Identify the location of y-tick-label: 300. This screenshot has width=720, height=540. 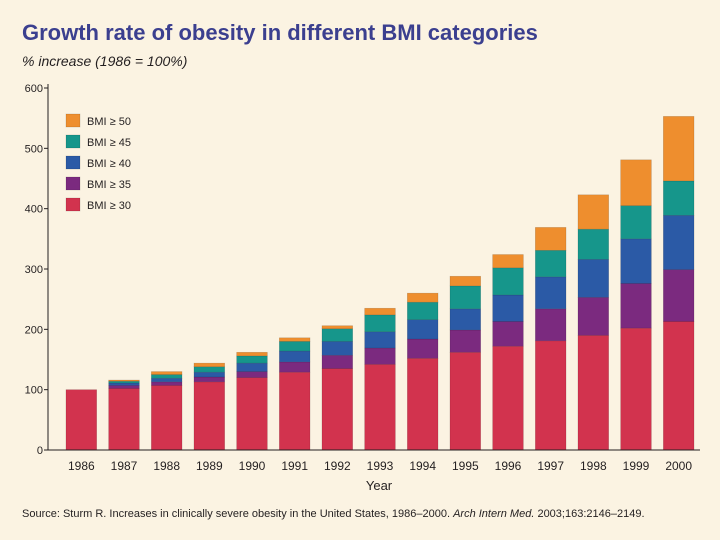
(34, 270).